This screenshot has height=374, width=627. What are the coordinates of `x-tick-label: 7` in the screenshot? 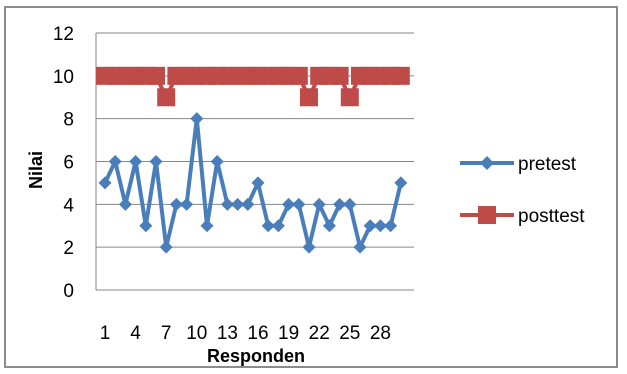 It's located at (166, 333).